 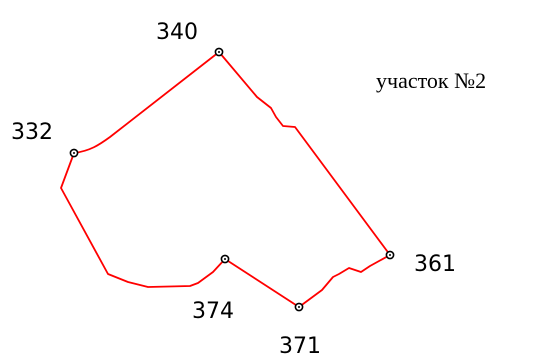 What do you see at coordinates (213, 311) in the screenshot?
I see `point-label-374: 374` at bounding box center [213, 311].